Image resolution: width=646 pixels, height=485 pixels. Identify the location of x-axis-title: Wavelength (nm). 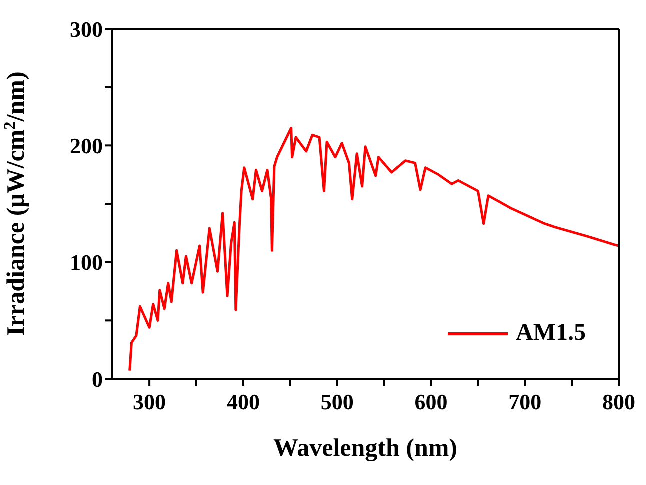
(365, 448).